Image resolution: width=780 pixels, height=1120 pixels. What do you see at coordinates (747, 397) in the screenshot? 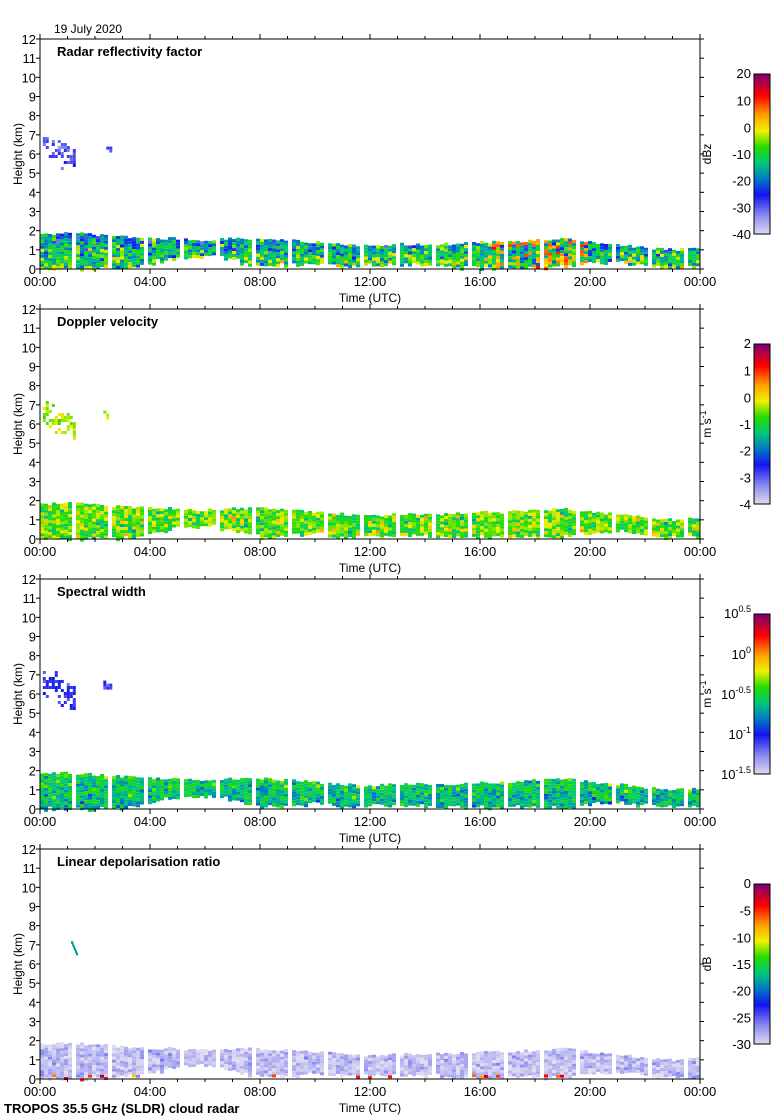
I see `colorbar-tick-text: 0` at bounding box center [747, 397].